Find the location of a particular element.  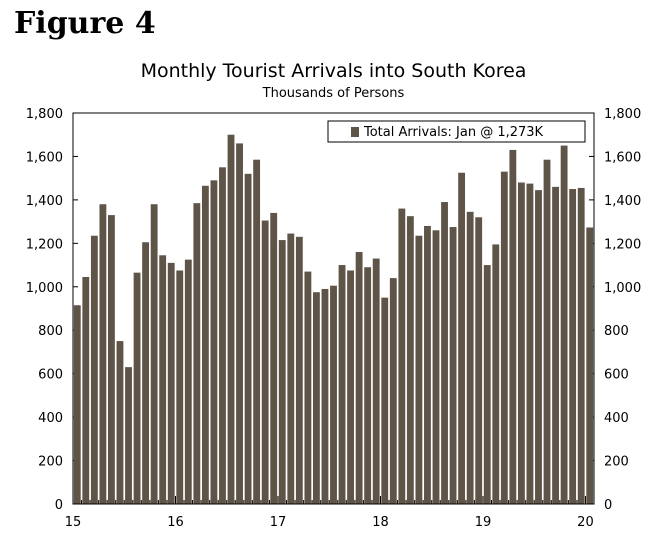

x-tick-label: 19 is located at coordinates (483, 522).